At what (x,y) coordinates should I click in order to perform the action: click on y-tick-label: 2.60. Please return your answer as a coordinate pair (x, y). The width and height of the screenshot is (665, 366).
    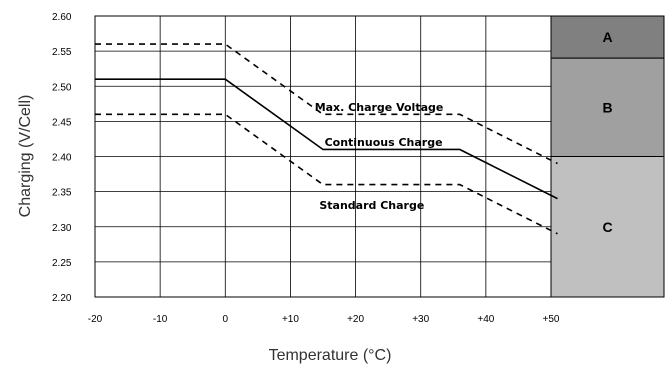
    Looking at the image, I should click on (62, 17).